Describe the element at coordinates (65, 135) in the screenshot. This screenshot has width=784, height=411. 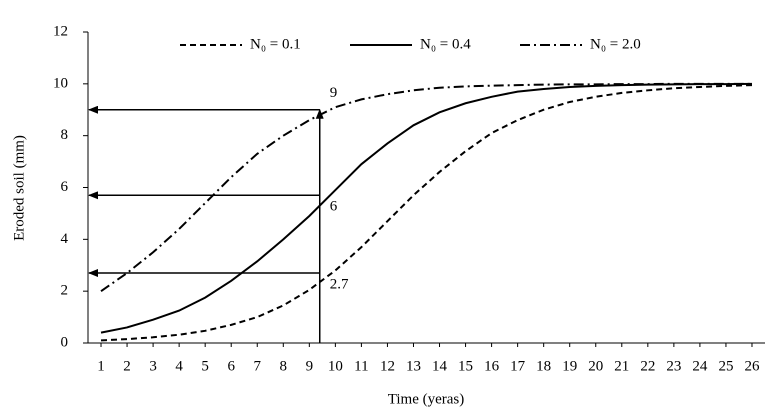
I see `y-tick-label: 8` at that location.